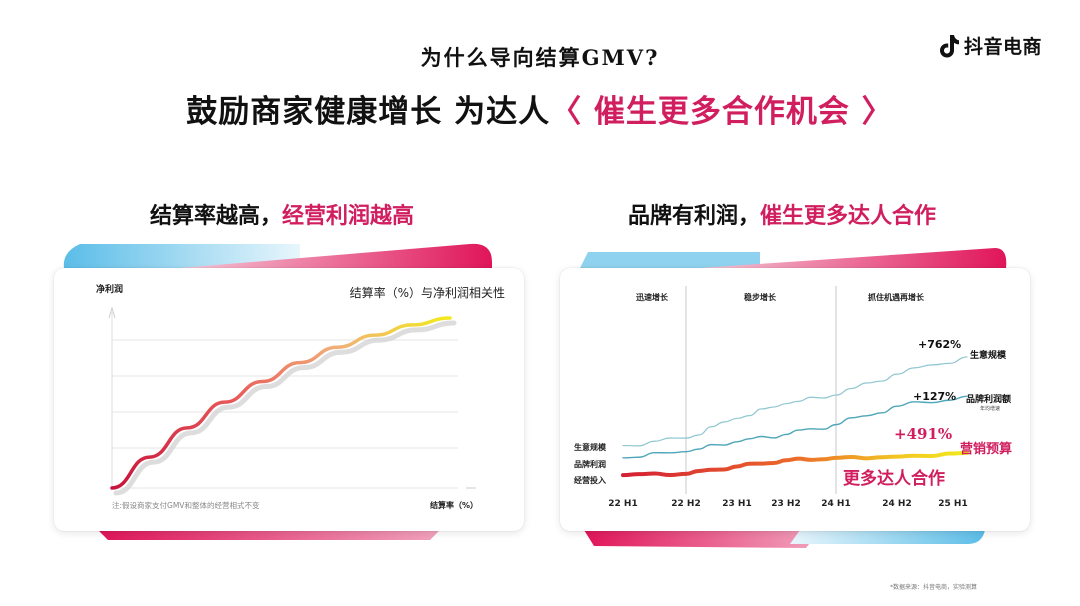 The height and width of the screenshot is (606, 1080). I want to click on series-start-label: 品牌利润, so click(590, 464).